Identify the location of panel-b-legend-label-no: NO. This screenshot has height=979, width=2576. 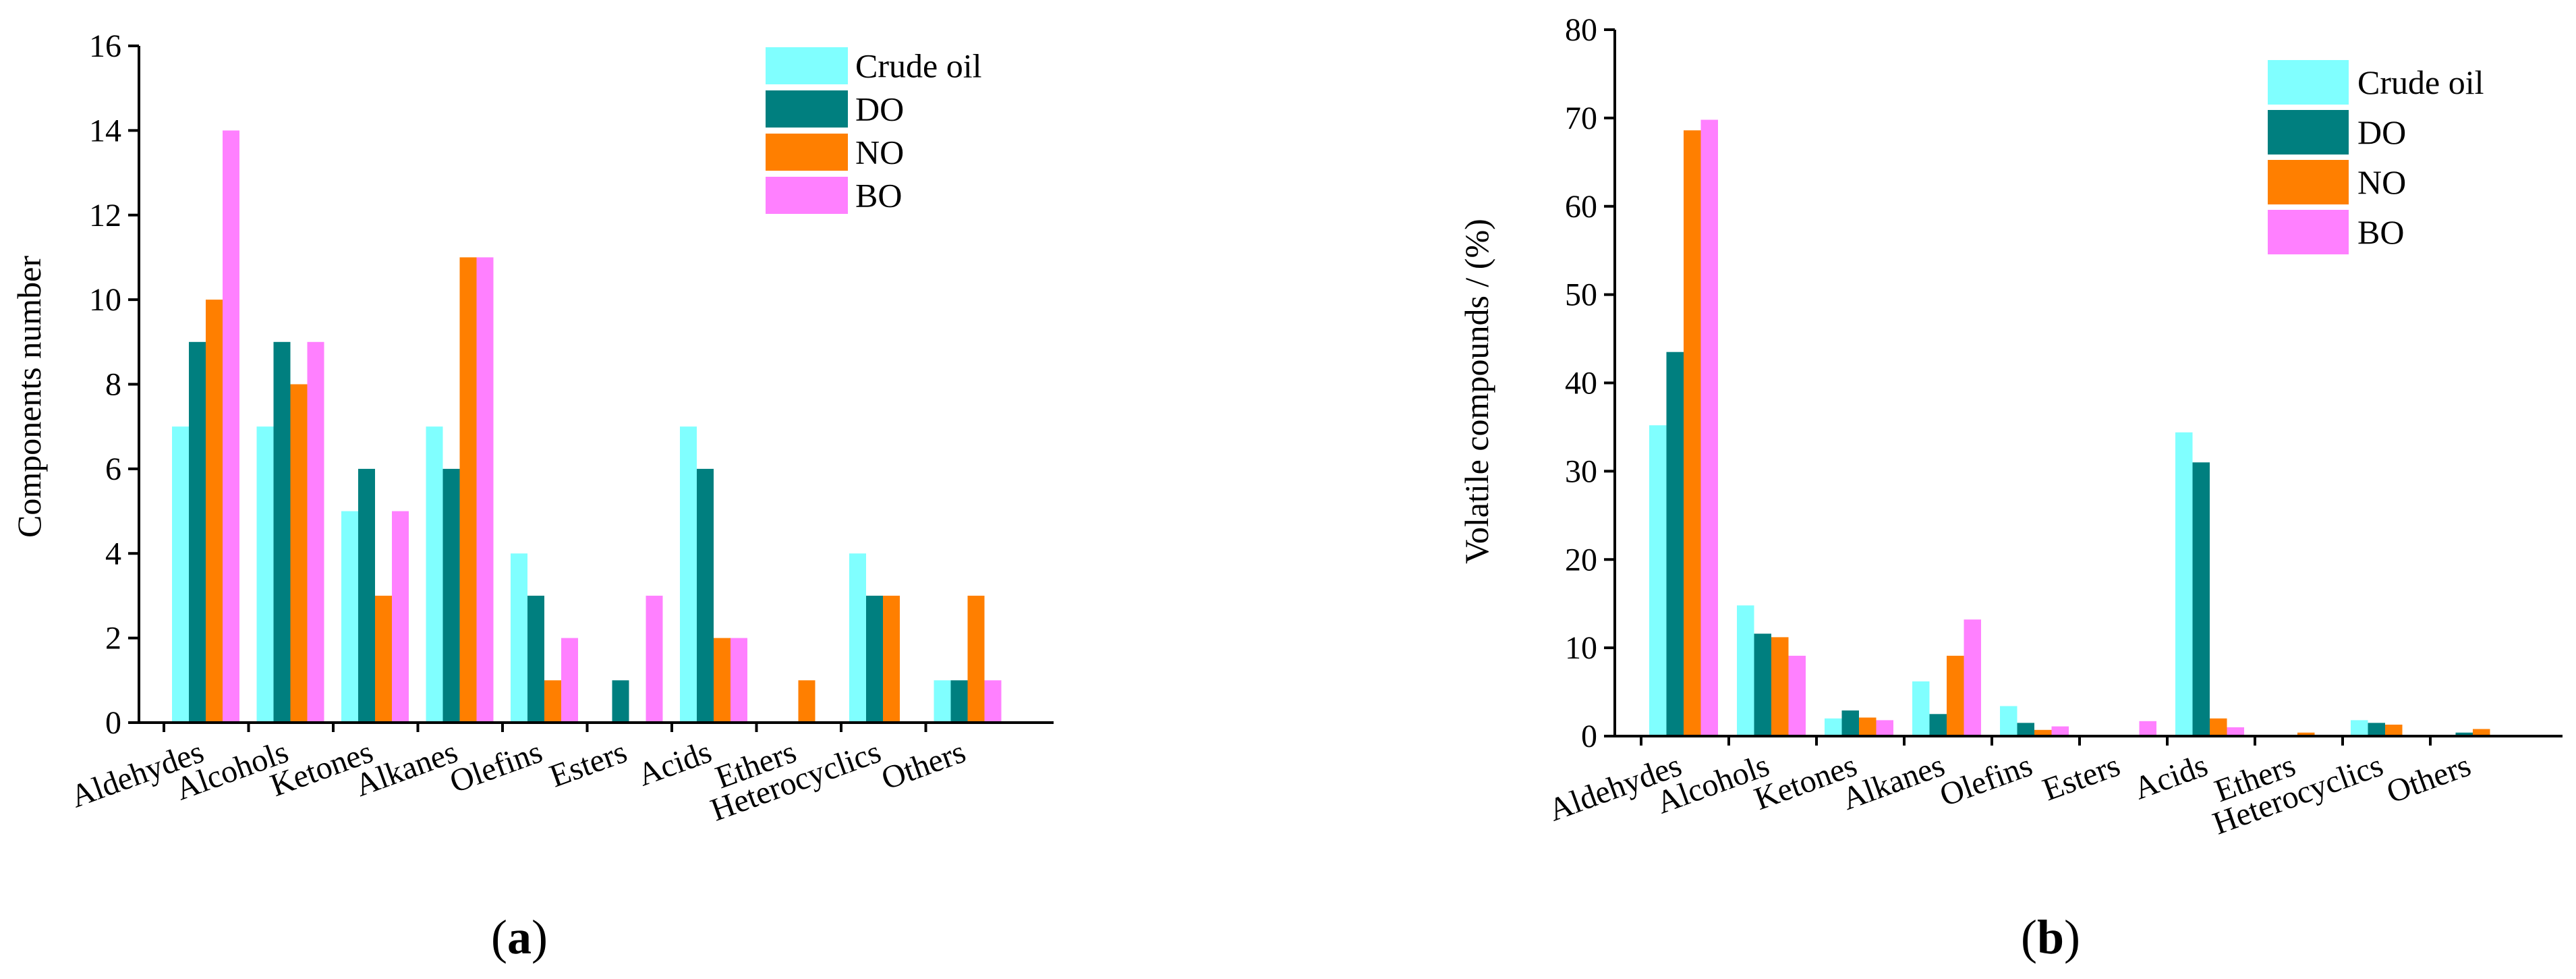
(2381, 182).